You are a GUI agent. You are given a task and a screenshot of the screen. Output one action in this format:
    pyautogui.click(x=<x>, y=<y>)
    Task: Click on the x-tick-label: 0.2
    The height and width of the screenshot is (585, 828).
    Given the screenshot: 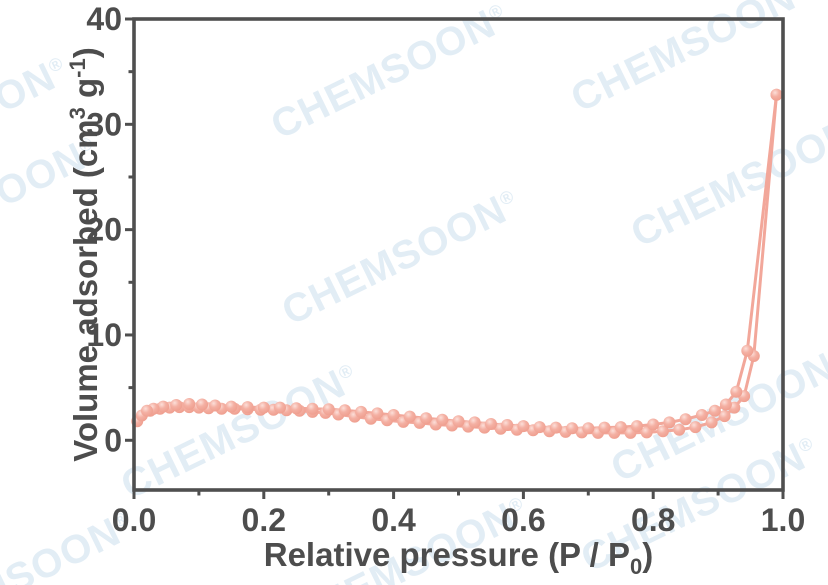 What is the action you would take?
    pyautogui.click(x=264, y=520)
    